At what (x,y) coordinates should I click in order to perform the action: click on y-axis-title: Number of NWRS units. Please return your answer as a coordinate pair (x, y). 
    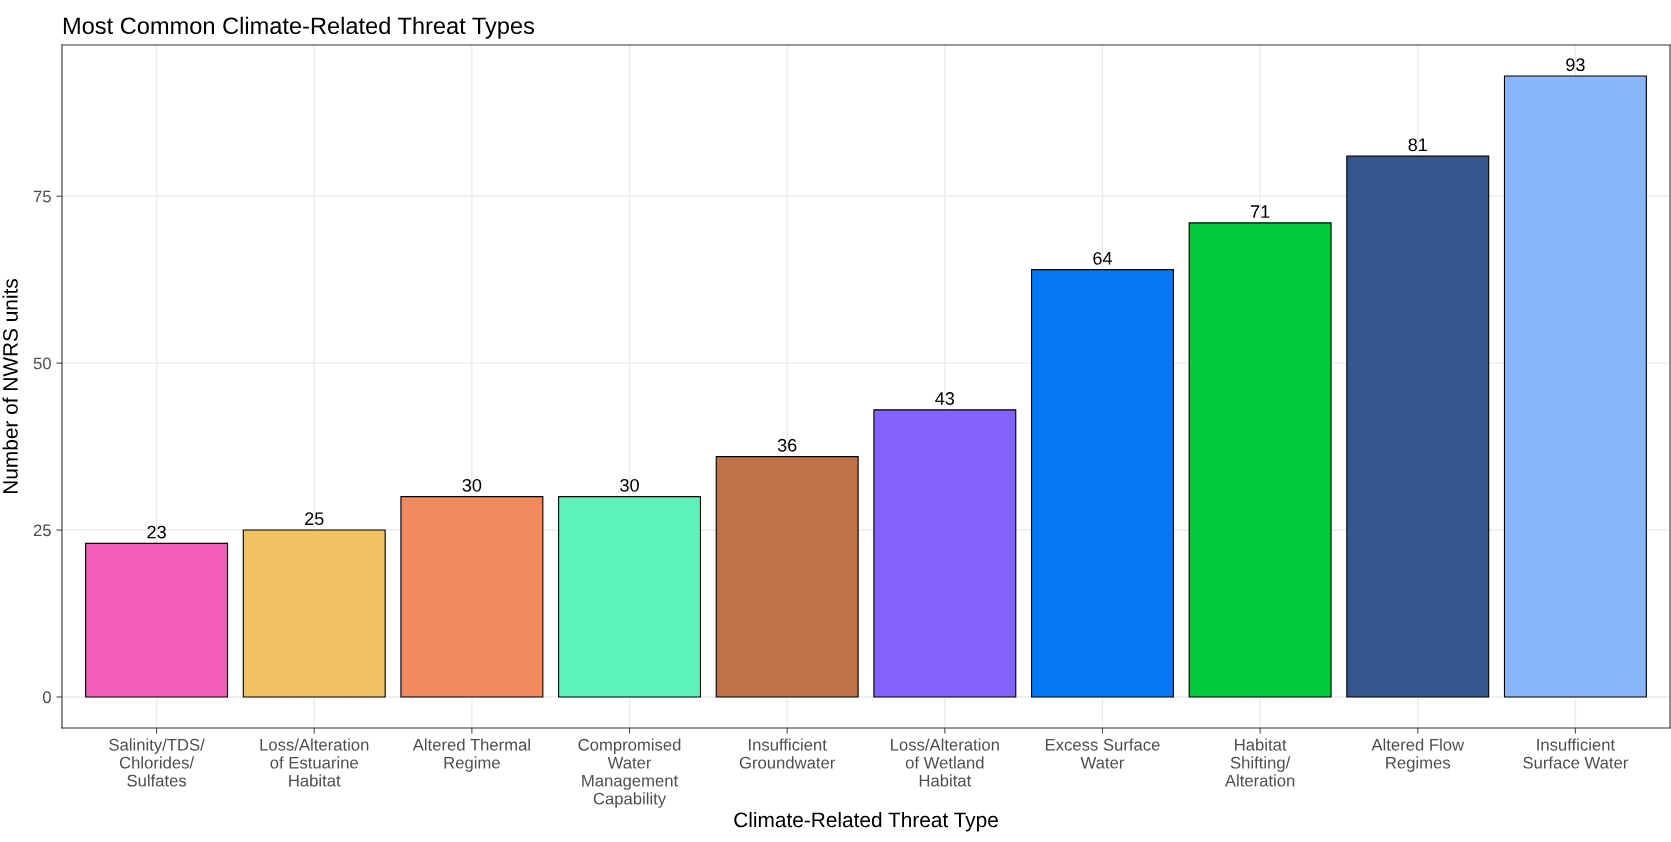
    Looking at the image, I should click on (10, 386).